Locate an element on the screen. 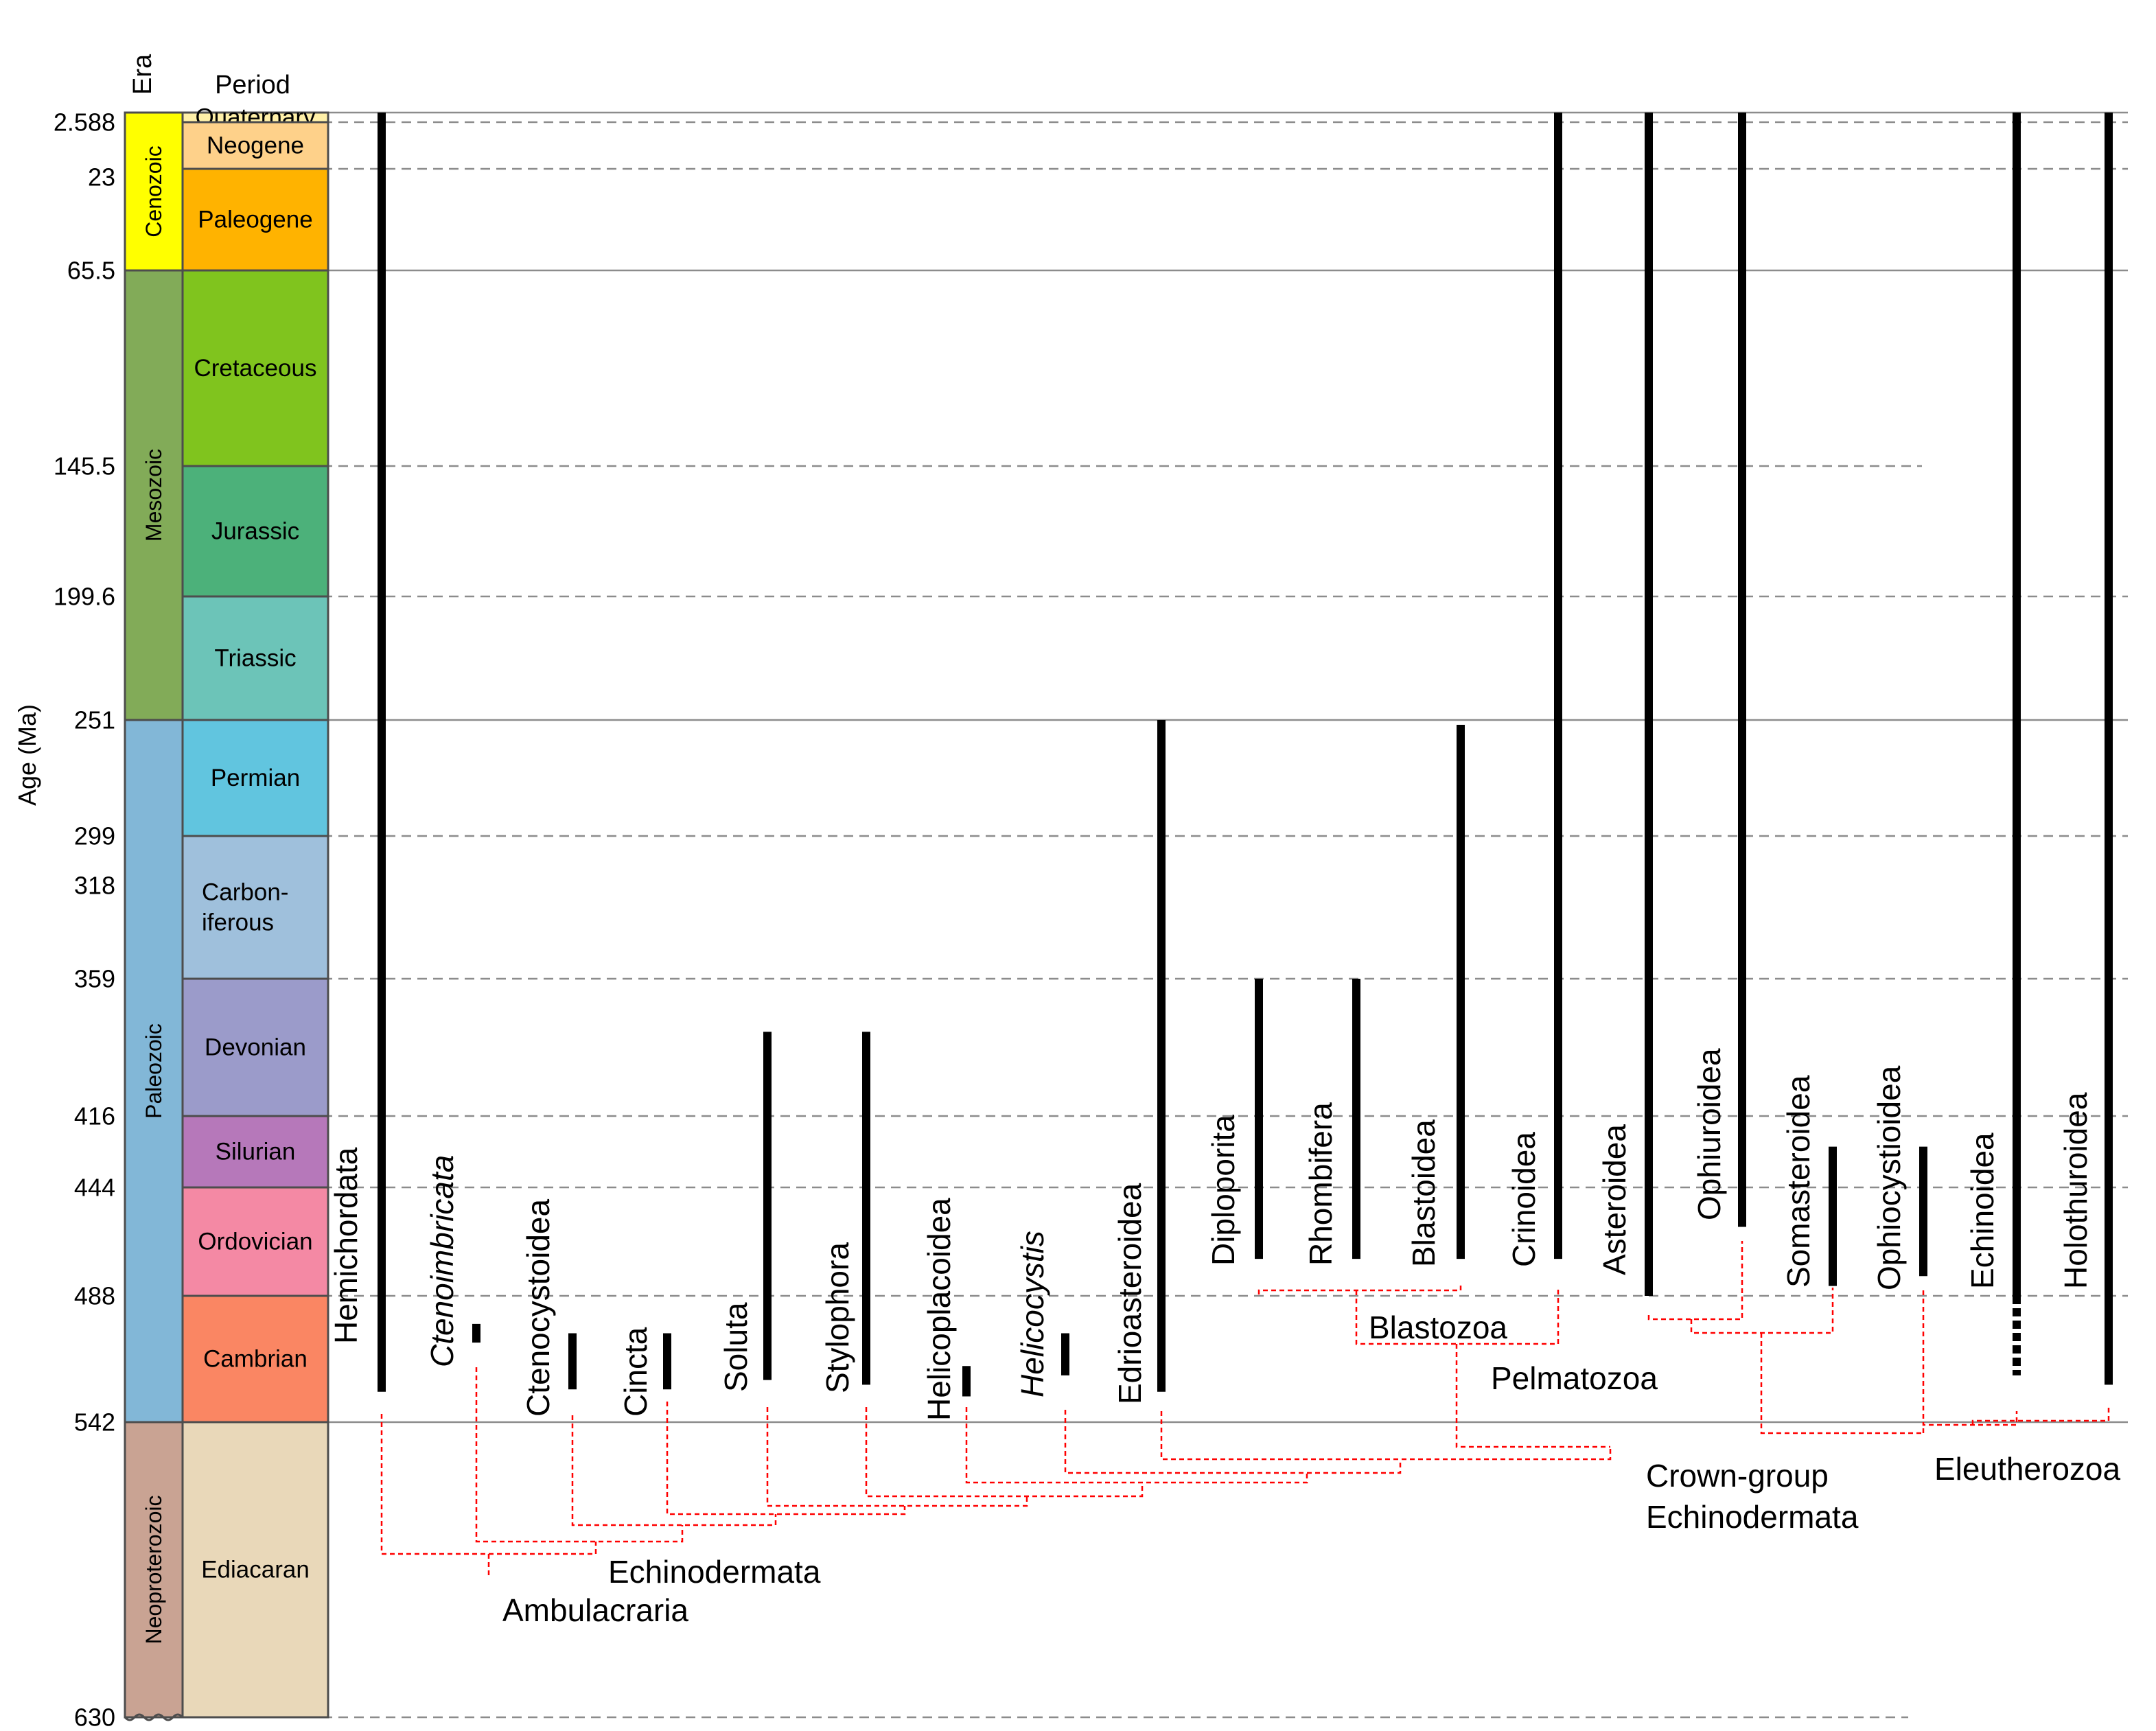 The height and width of the screenshot is (1731, 2156). period-label: Neogene is located at coordinates (255, 145).